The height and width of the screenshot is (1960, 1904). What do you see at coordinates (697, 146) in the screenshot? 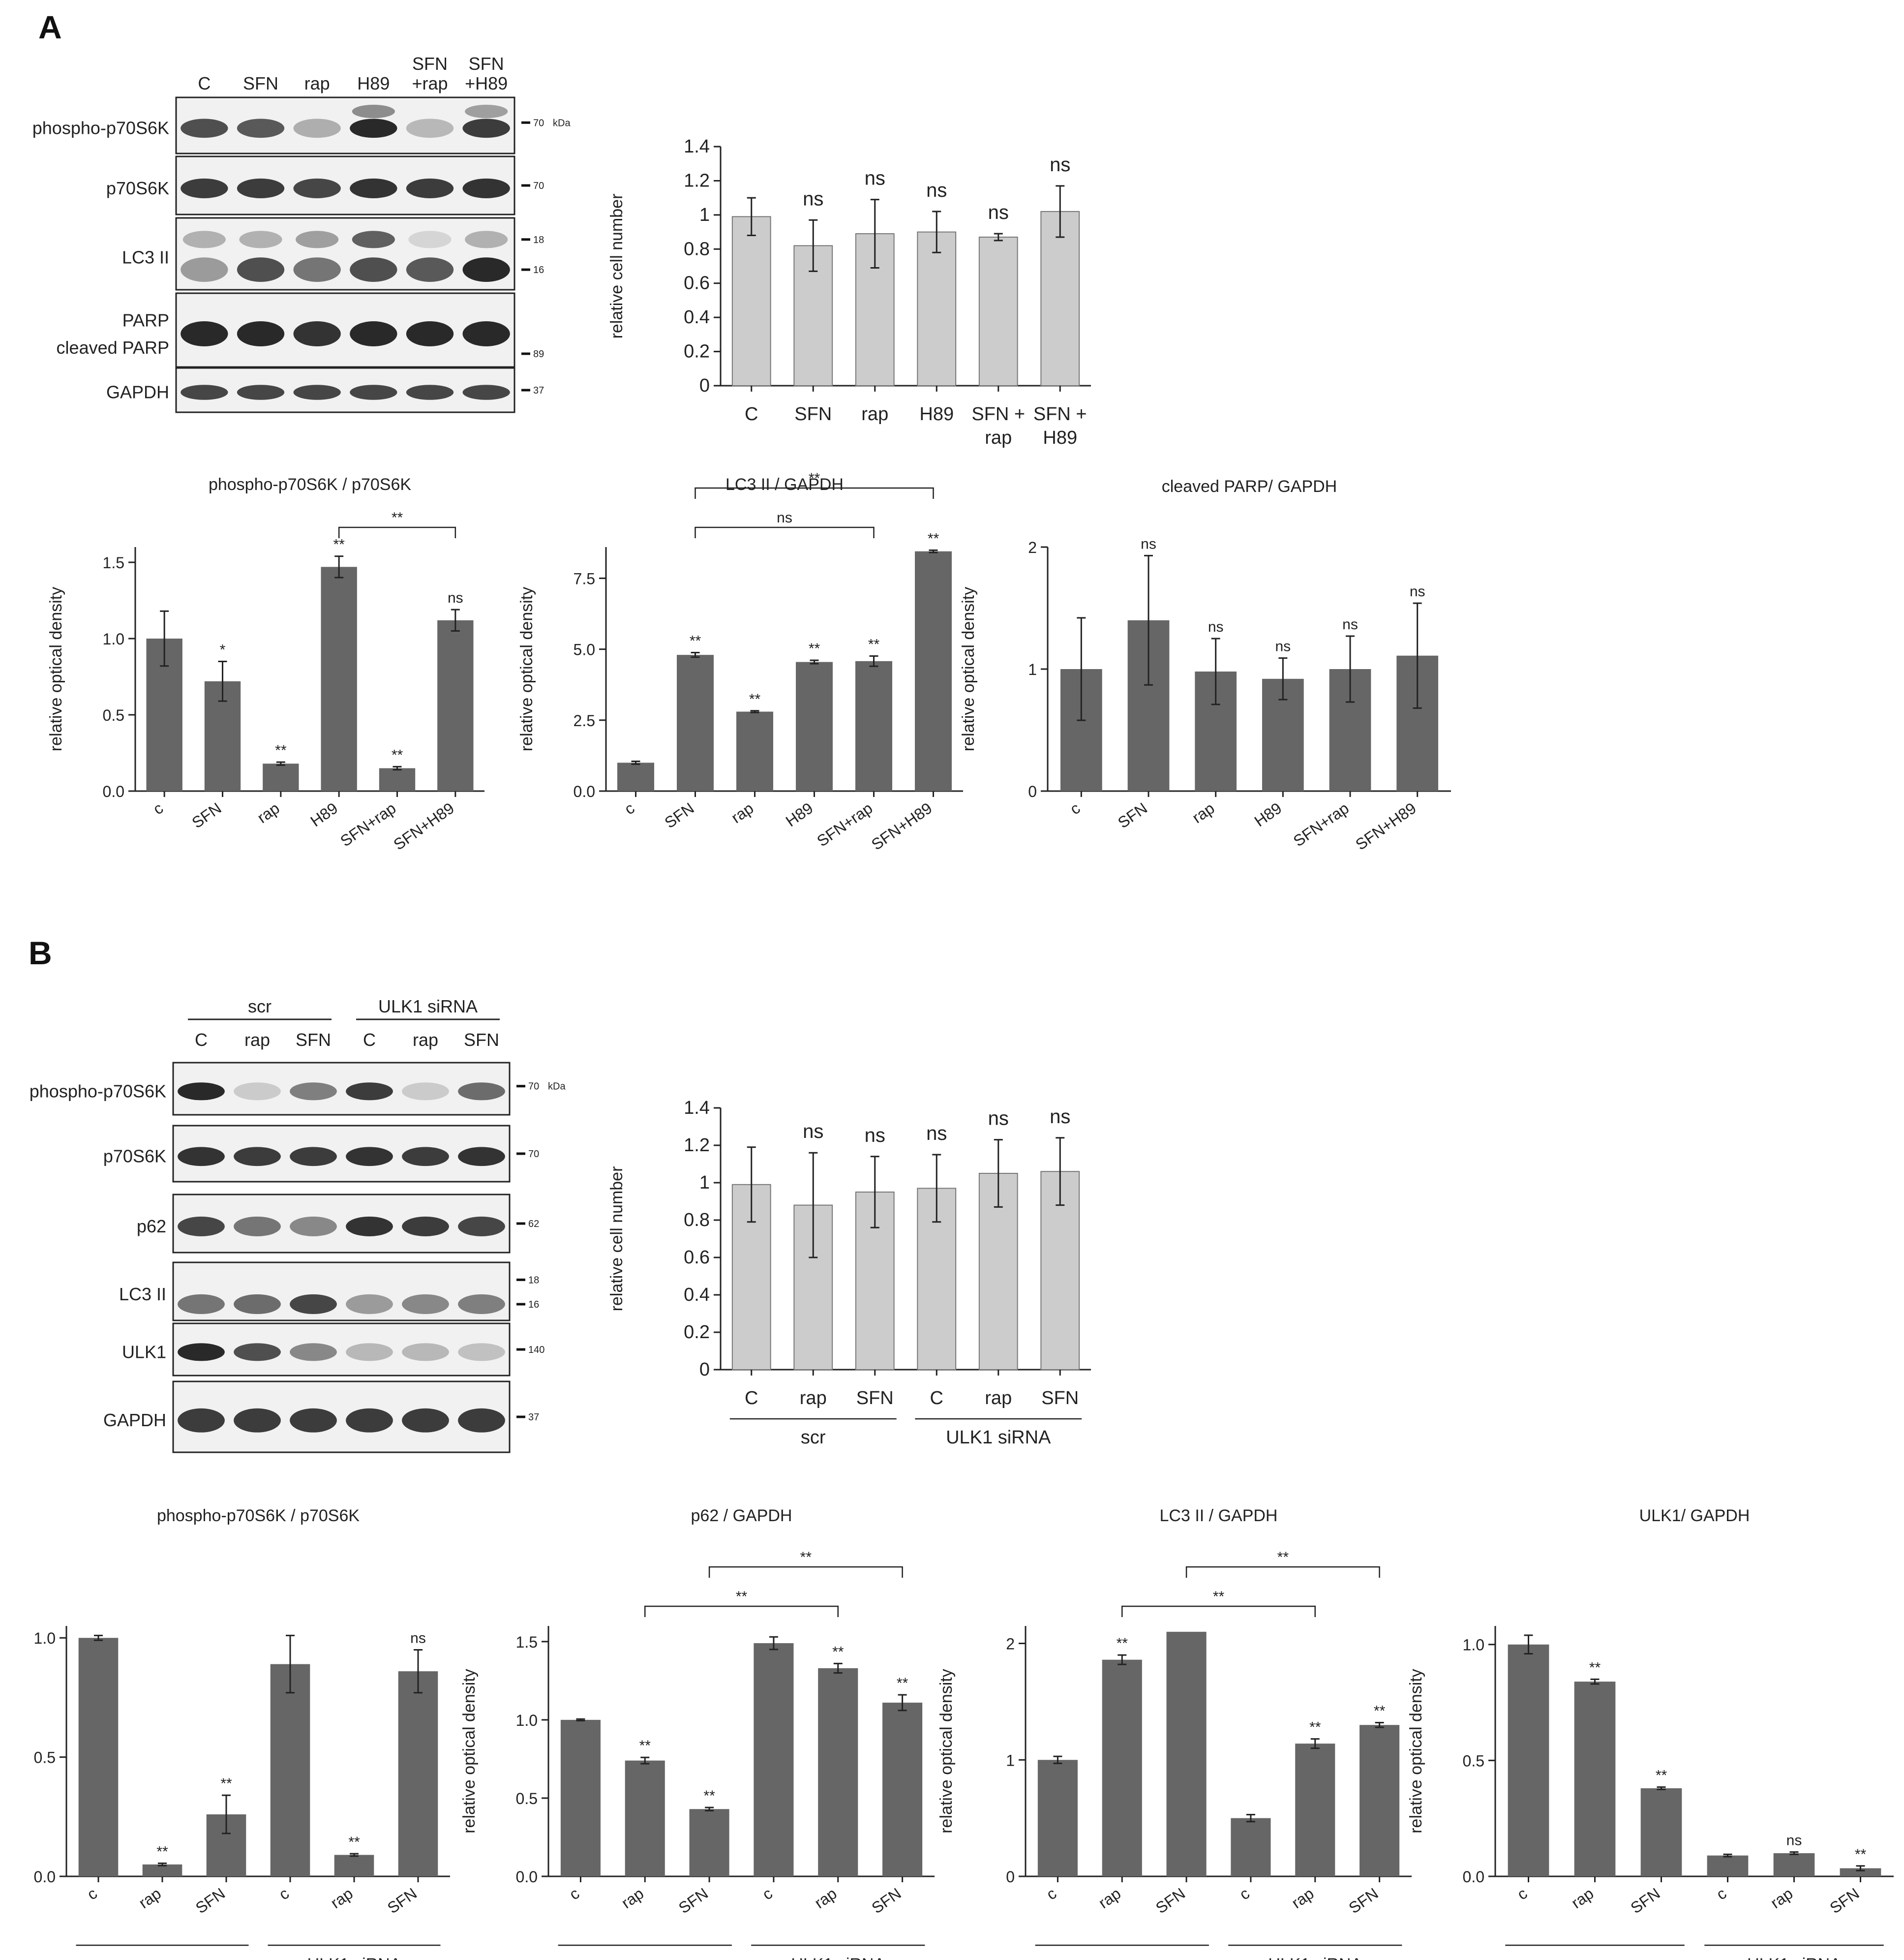
I see `y-tick-label: 1.4` at bounding box center [697, 146].